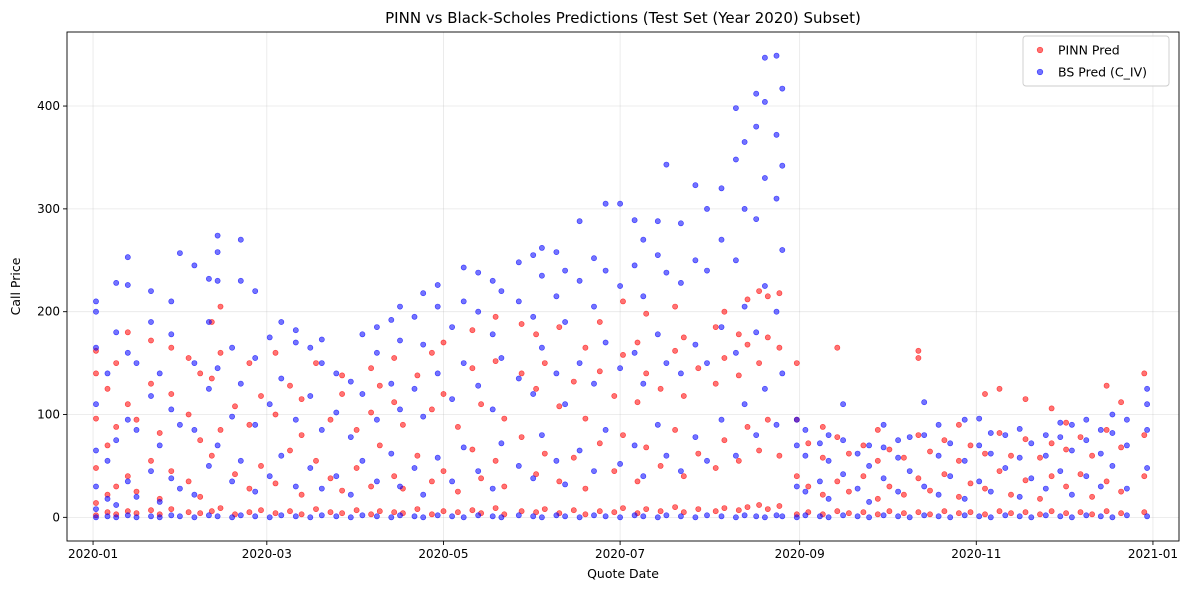  I want to click on legend-label: PINN Pred, so click(1089, 50).